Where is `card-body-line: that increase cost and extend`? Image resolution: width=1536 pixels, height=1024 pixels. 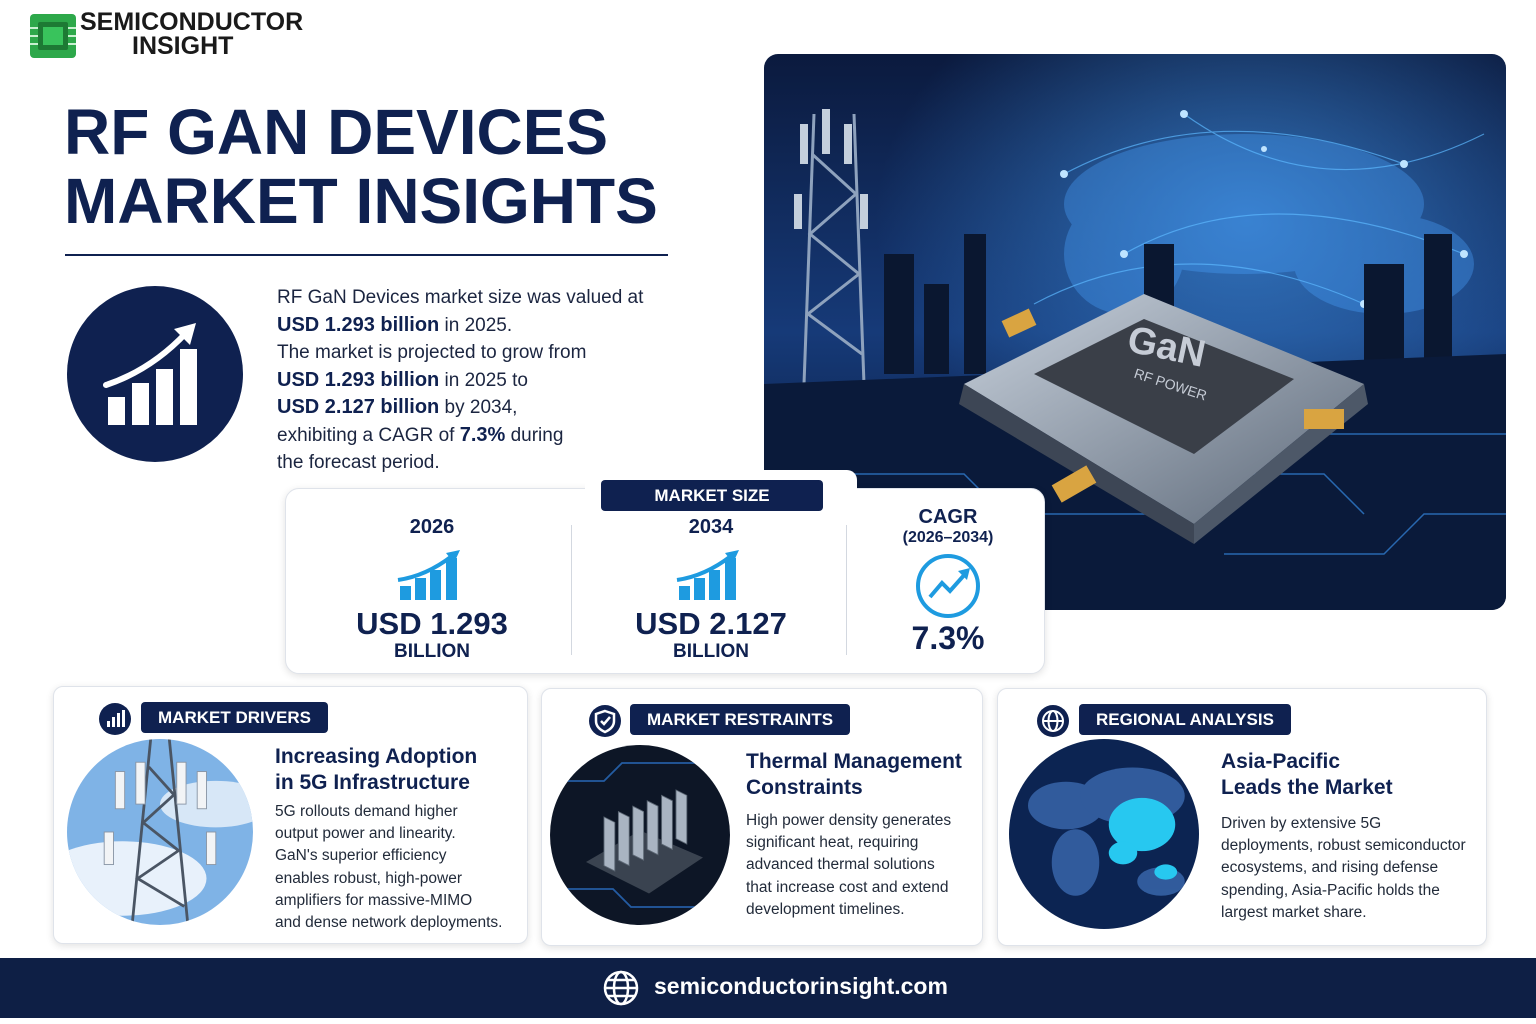
card-body-line: that increase cost and extend is located at coordinates (847, 887).